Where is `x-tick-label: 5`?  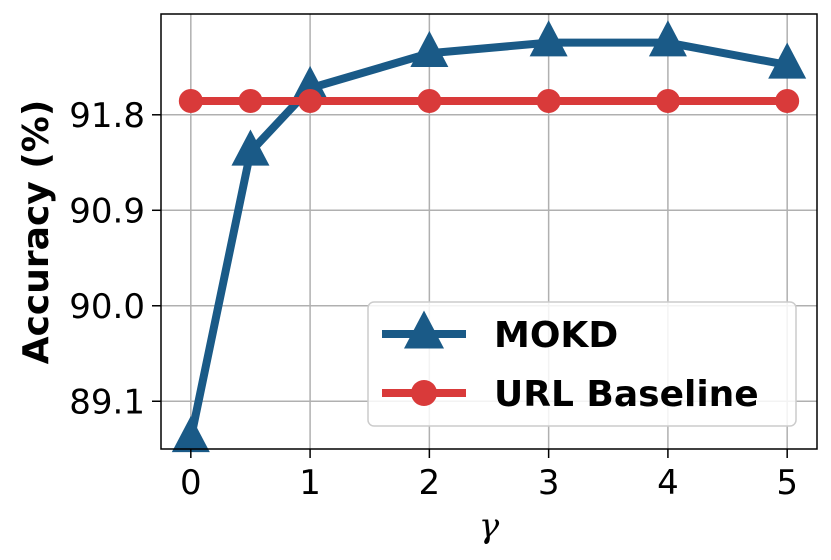
x-tick-label: 5 is located at coordinates (787, 483).